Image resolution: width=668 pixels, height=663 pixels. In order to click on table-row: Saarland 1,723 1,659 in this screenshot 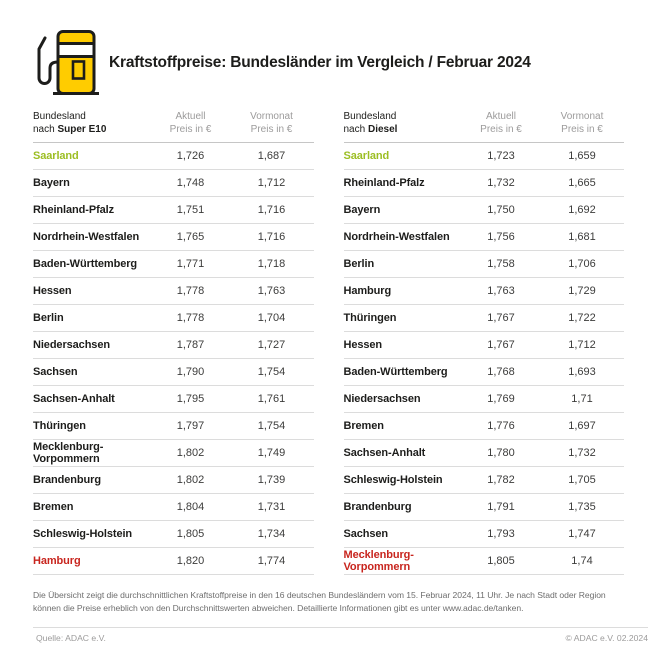, I will do `click(483, 157)`.